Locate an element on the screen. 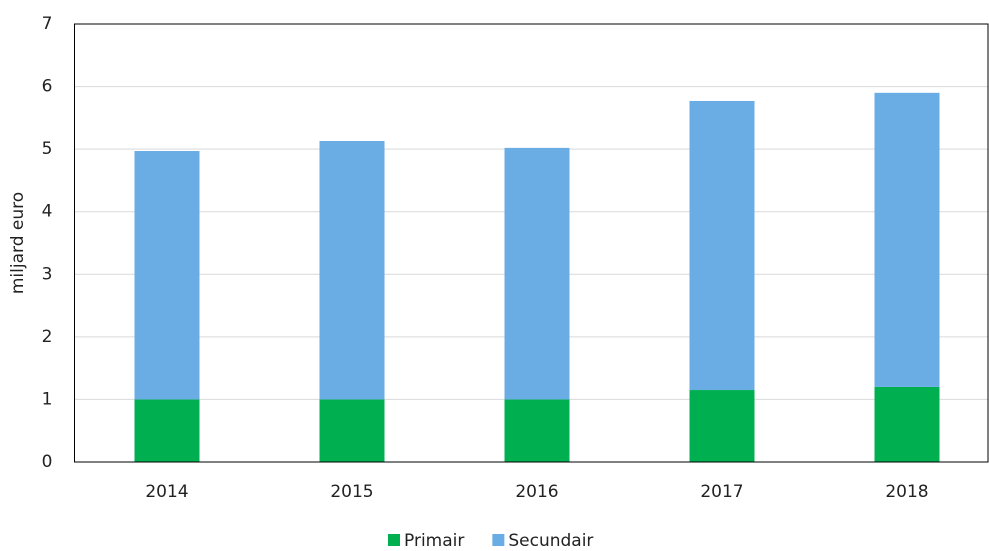 This screenshot has height=551, width=989. y-tick-label: 6 is located at coordinates (47, 87).